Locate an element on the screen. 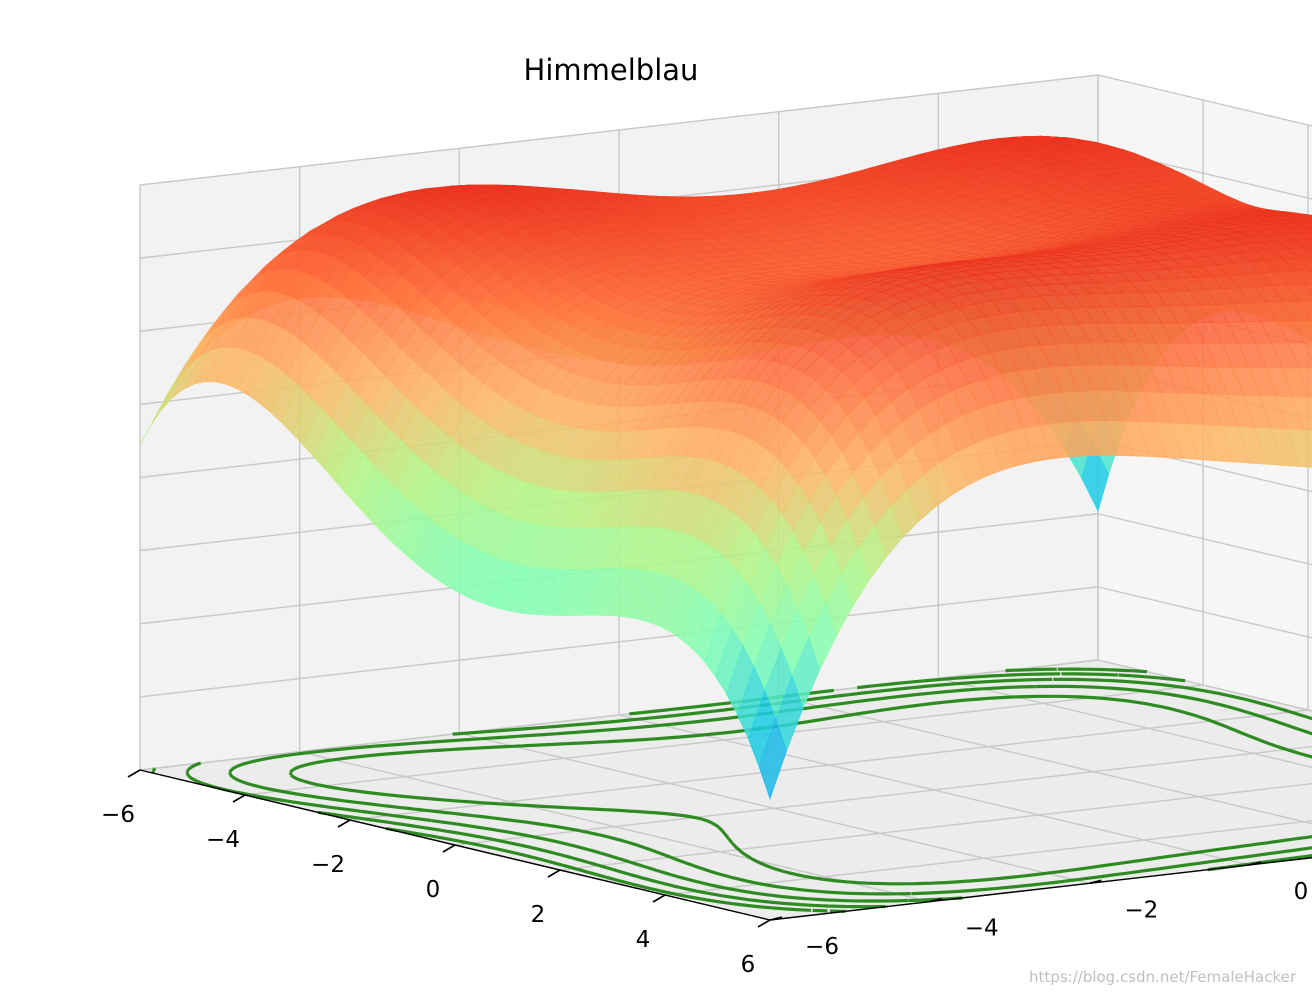 This screenshot has height=996, width=1312. x-tick-label: 4 is located at coordinates (643, 940).